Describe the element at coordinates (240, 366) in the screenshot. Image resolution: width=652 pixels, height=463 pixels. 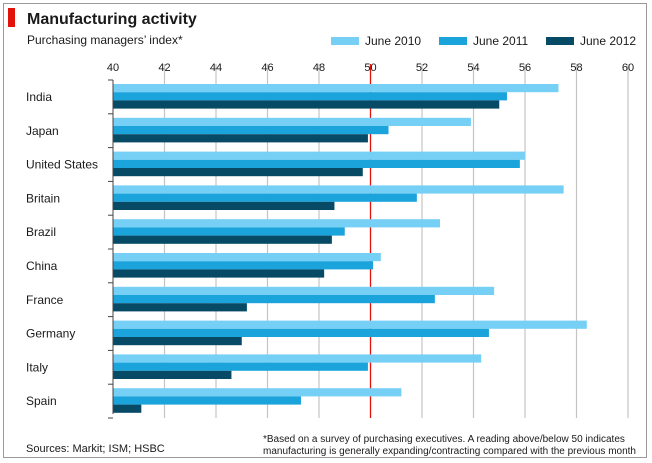
I see `bar-italy-june-2011` at that location.